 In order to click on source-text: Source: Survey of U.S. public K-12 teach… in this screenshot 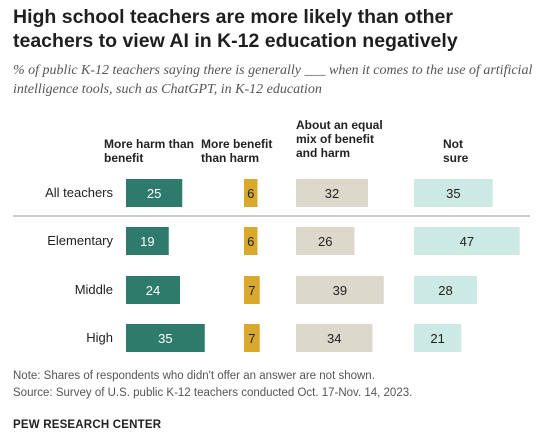, I will do `click(213, 393)`.